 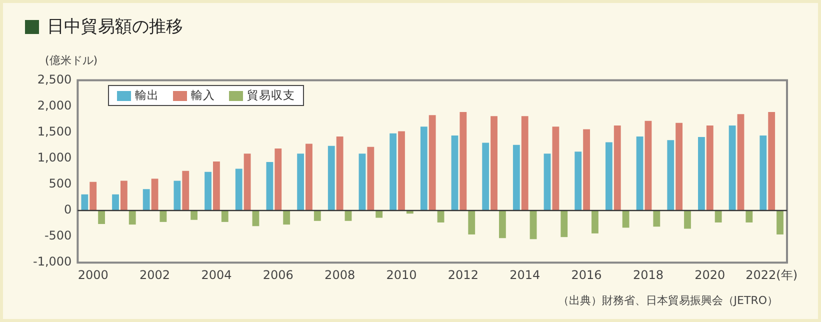 What do you see at coordinates (710, 275) in the screenshot?
I see `x-tick-label: 2020` at bounding box center [710, 275].